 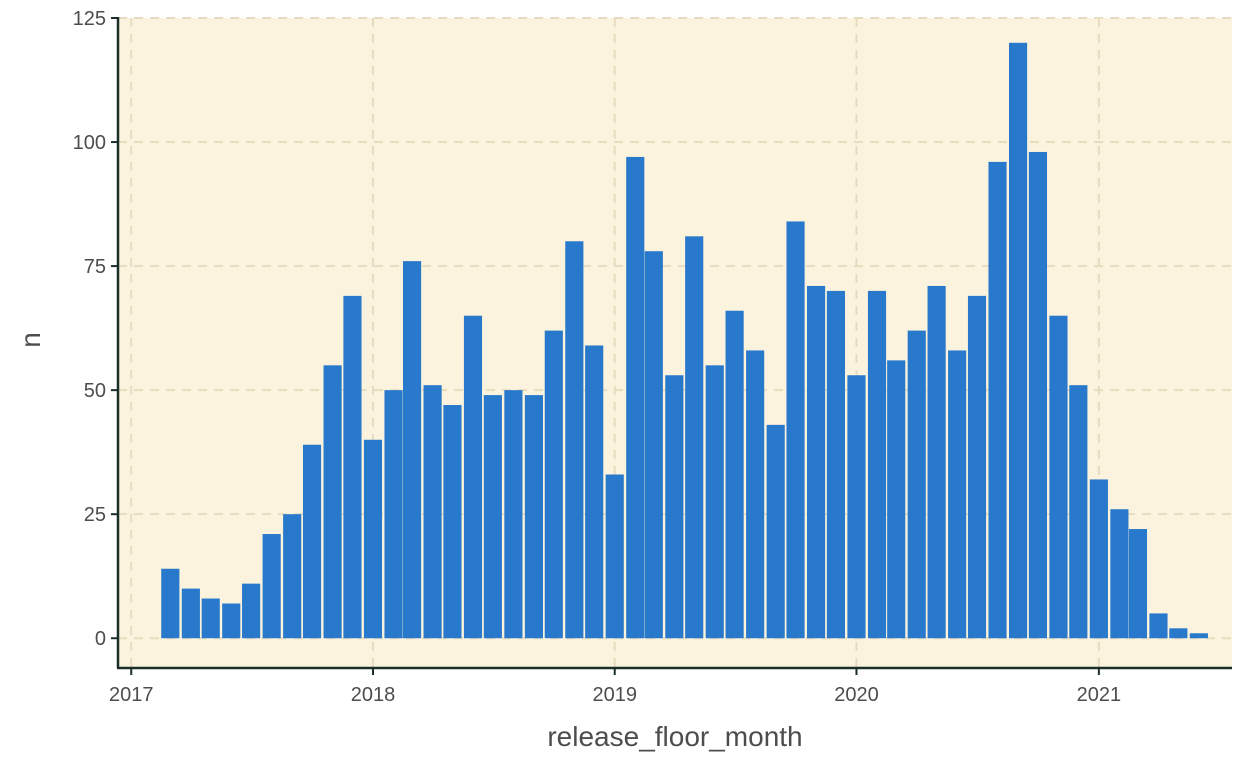 What do you see at coordinates (100, 639) in the screenshot?
I see `y-tick-label: 0` at bounding box center [100, 639].